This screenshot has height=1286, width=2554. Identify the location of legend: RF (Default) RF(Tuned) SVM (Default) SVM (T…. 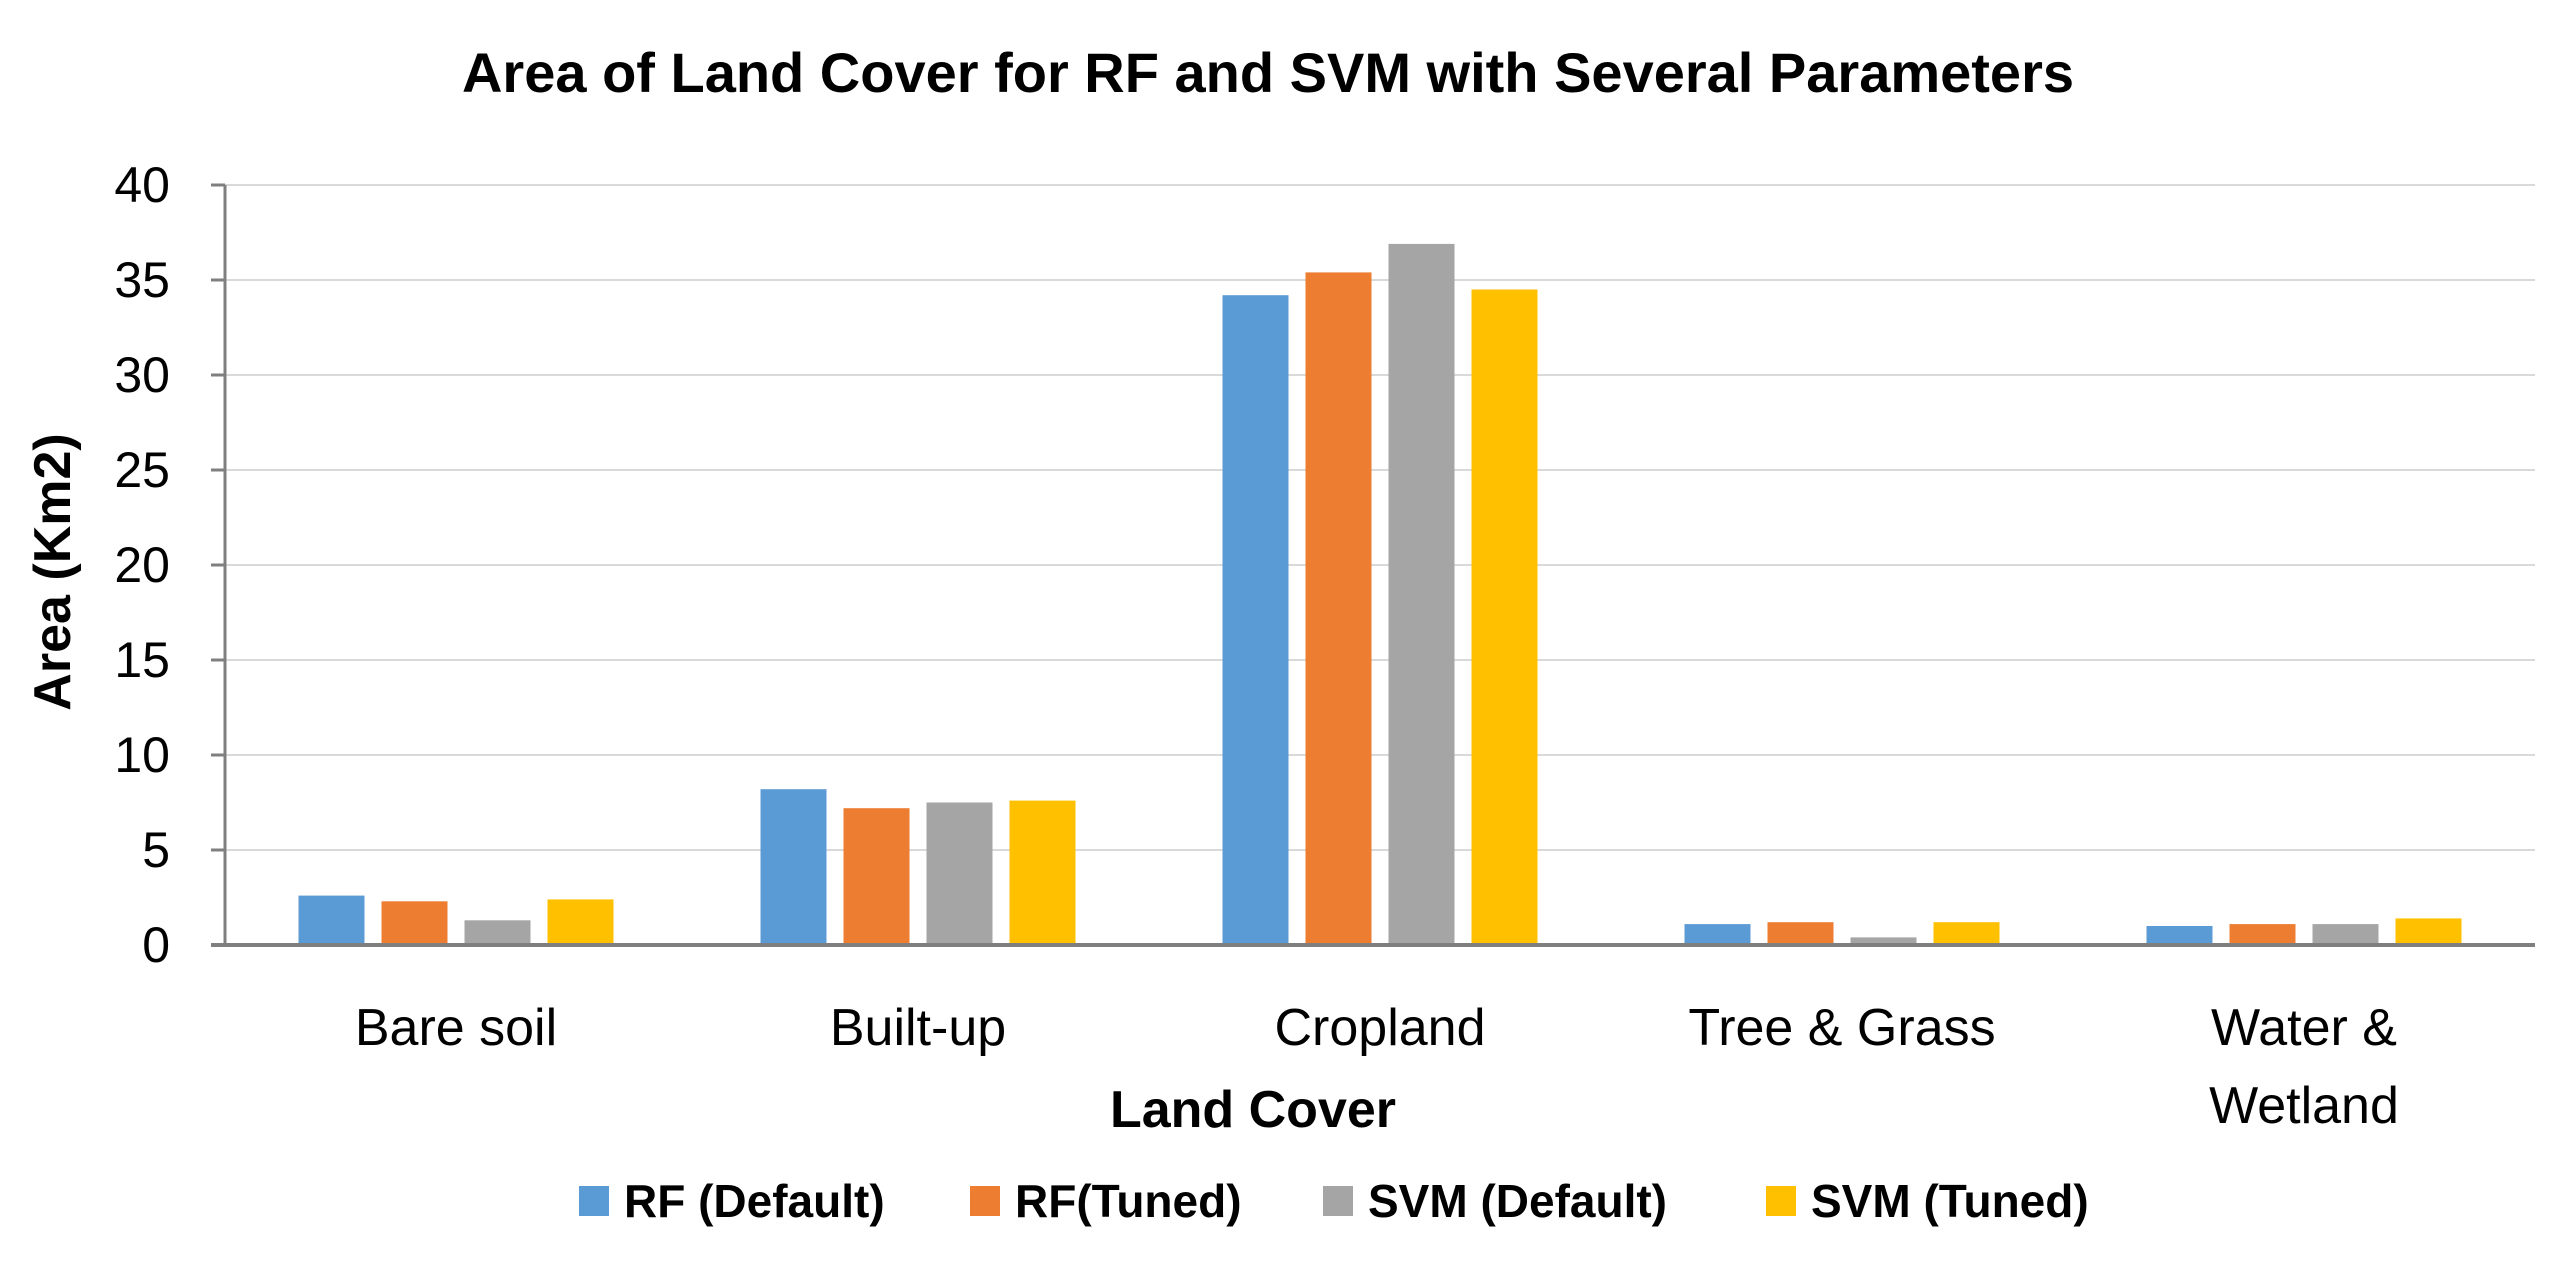
(1334, 1201).